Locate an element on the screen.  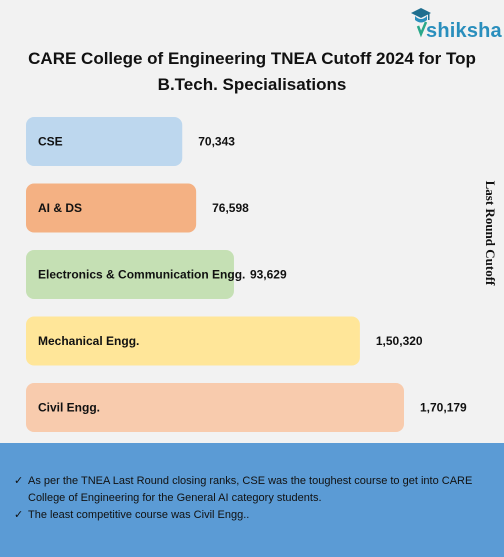
value-label-0: 70,343 is located at coordinates (216, 142).